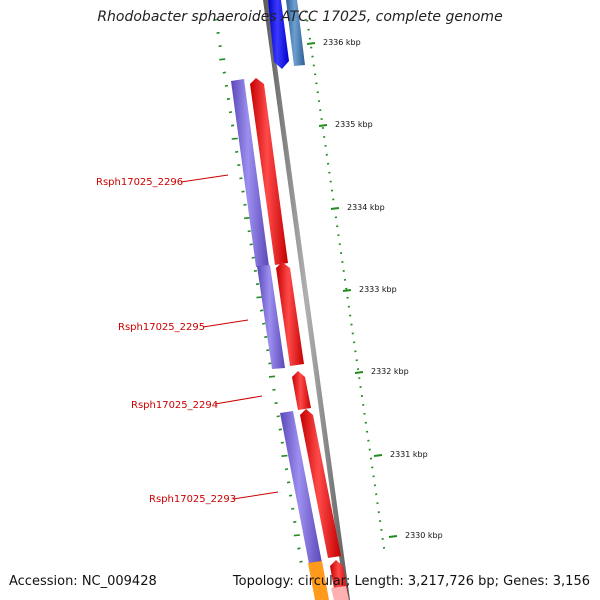 The image size is (600, 600). I want to click on inner-dotted-scale, so click(258, 290).